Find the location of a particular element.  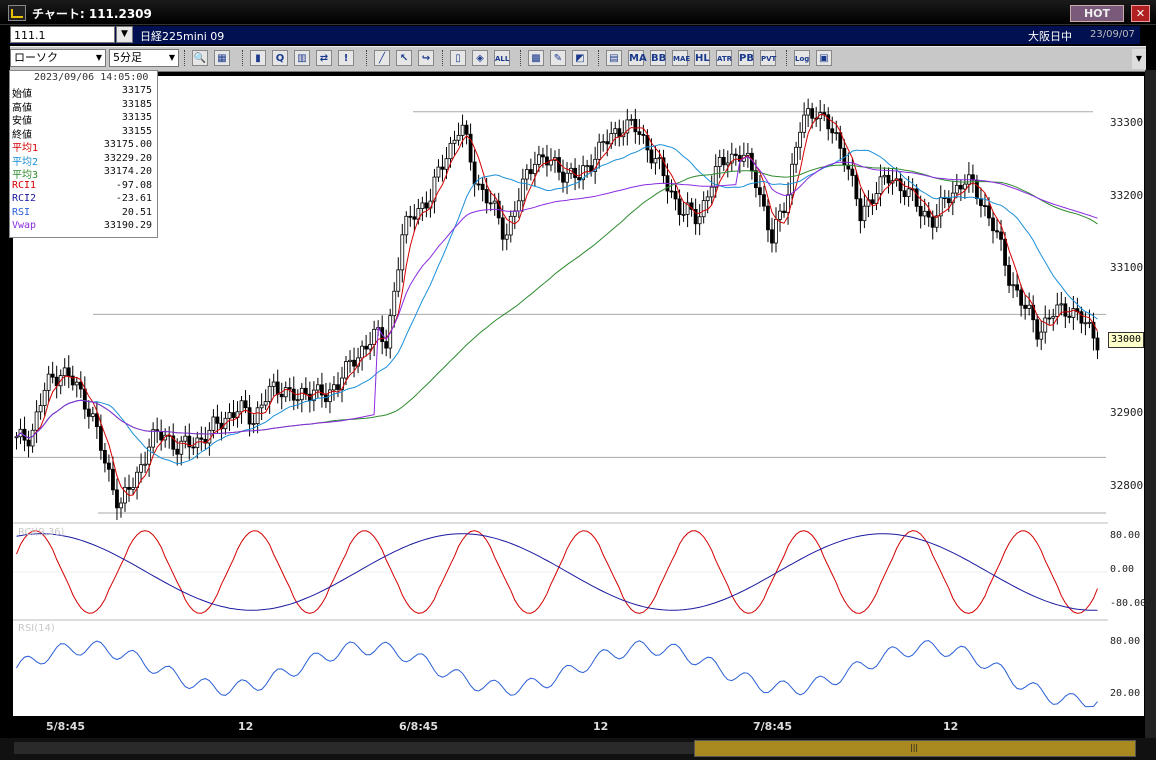

tools-button: ✎ is located at coordinates (558, 58).